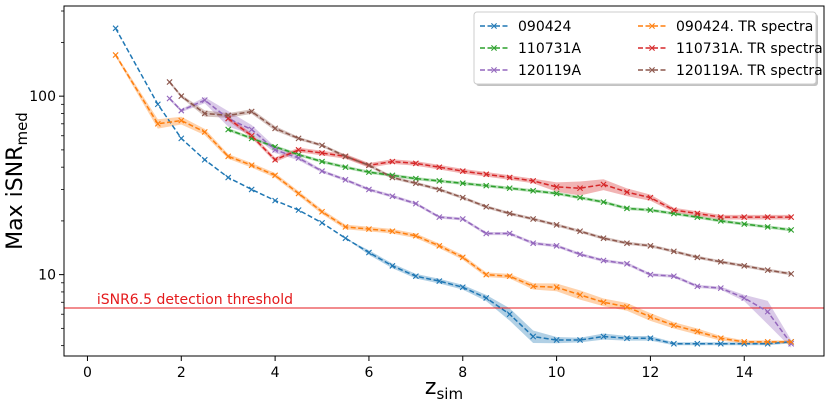 The height and width of the screenshot is (404, 830). Describe the element at coordinates (195, 300) in the screenshot. I see `threshold-label: iSNR6.5 detection threshold` at that location.